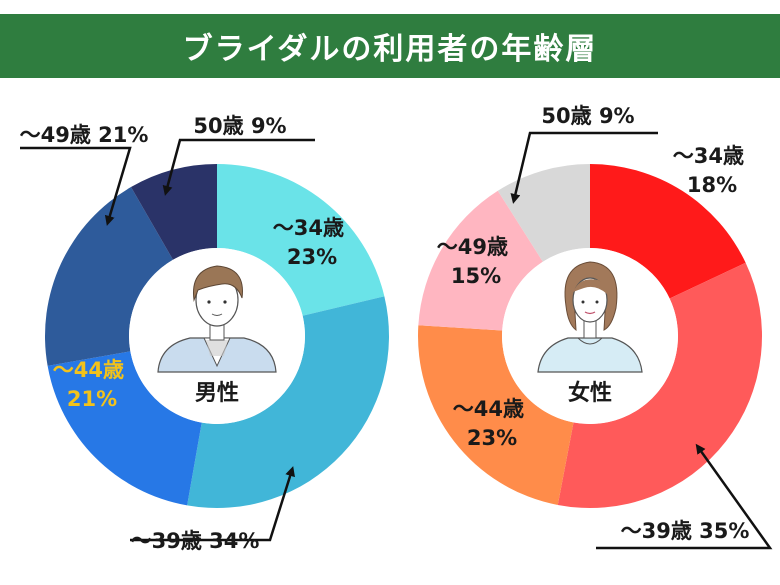  Describe the element at coordinates (76, 186) in the screenshot. I see `male-49-leader-line` at that location.